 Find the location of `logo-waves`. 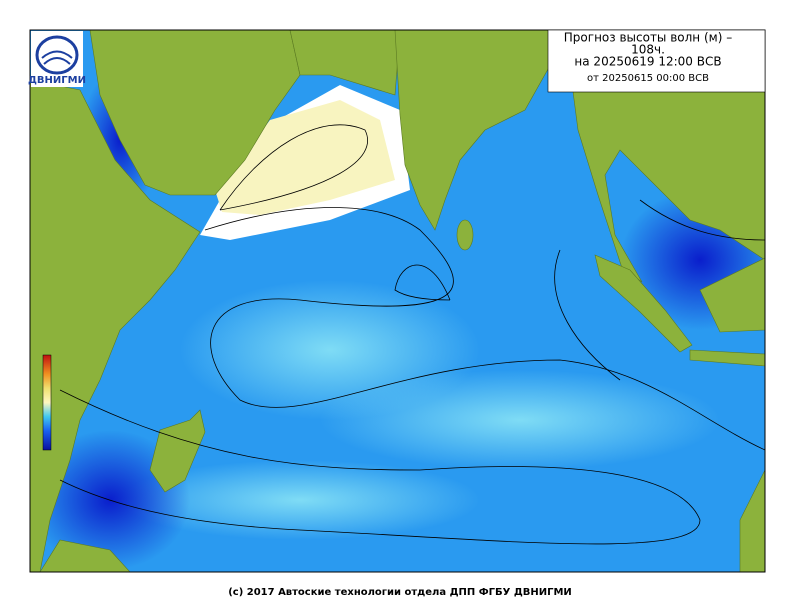

logo-waves is located at coordinates (57, 57).